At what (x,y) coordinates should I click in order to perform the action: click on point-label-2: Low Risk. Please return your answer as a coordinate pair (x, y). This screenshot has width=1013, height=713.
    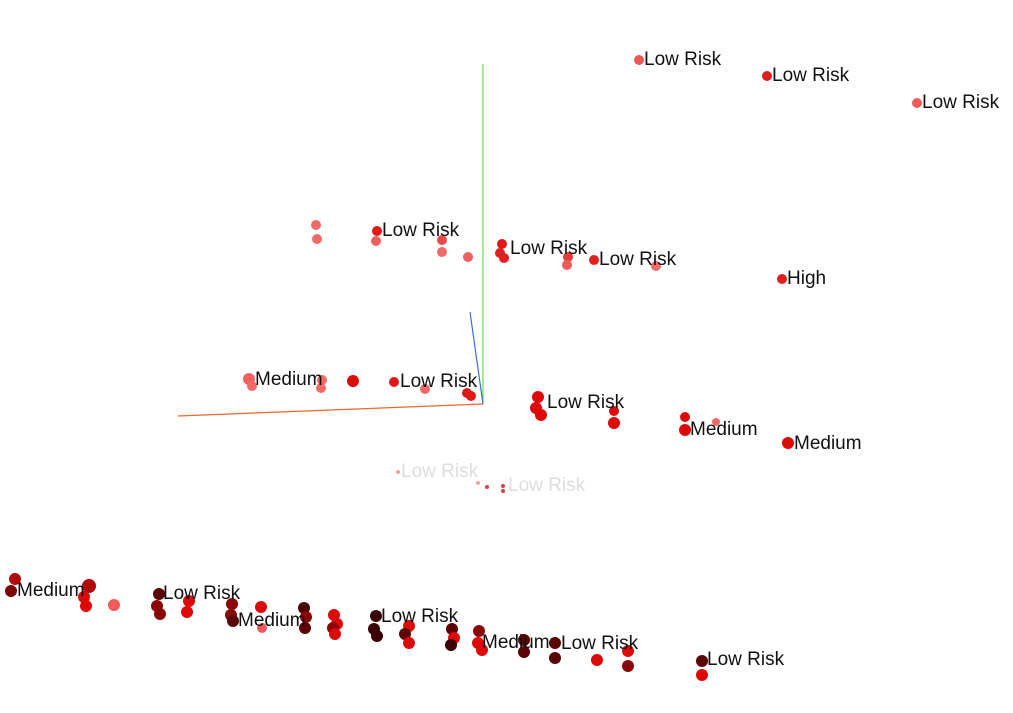
    Looking at the image, I should click on (961, 102).